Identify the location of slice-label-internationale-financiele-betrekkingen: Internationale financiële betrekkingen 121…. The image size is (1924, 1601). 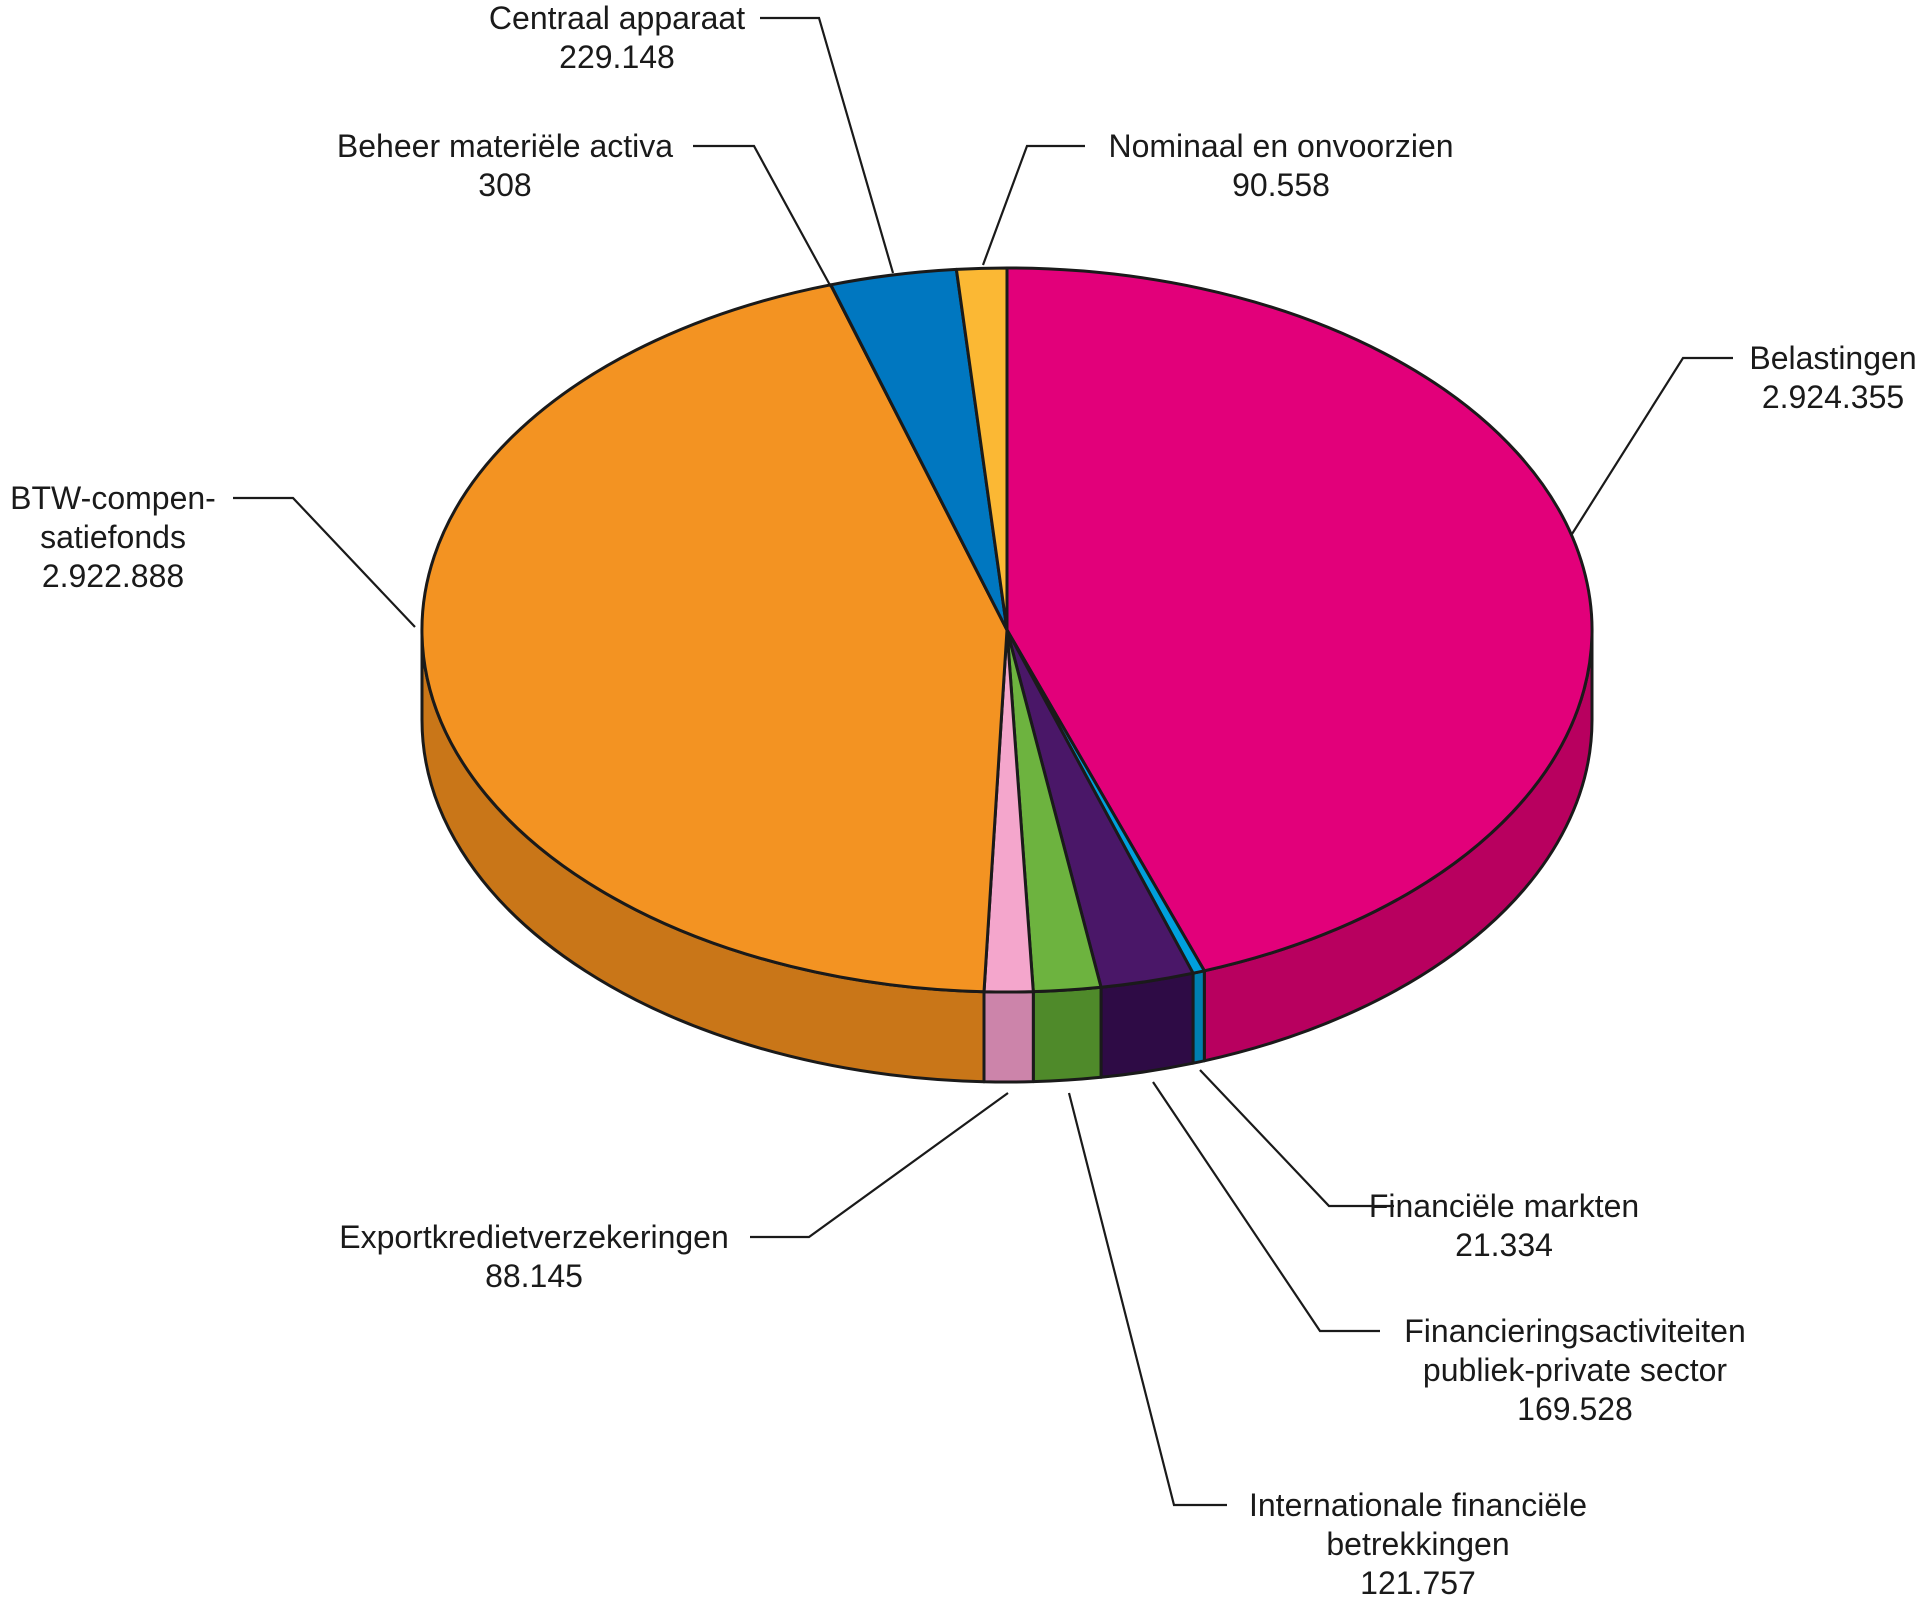
(1418, 1544).